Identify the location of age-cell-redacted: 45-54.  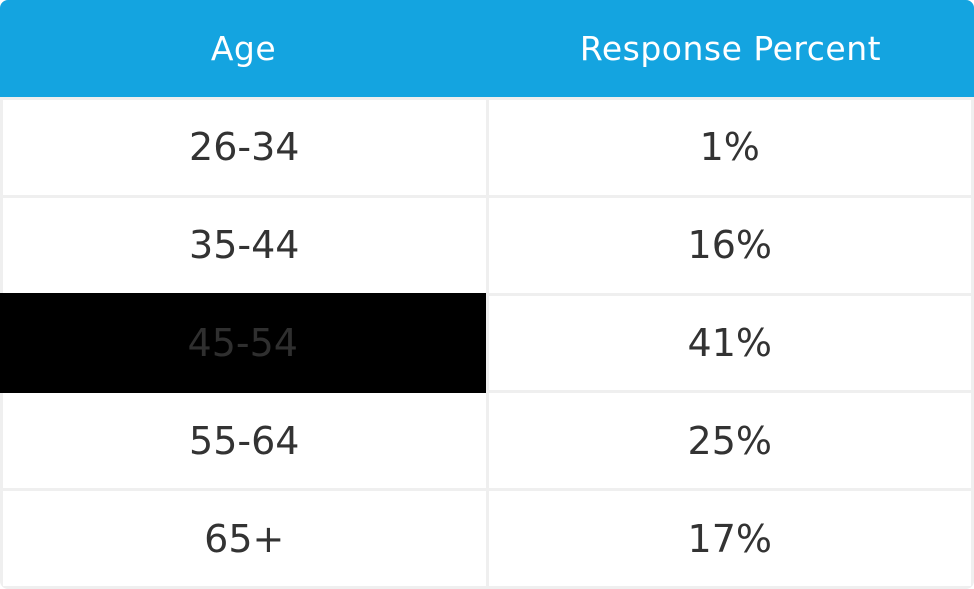
(243, 343).